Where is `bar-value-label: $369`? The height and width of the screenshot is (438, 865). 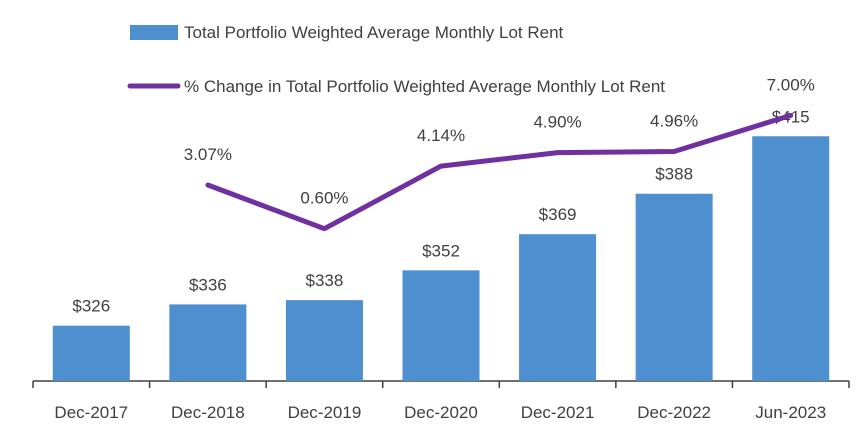 bar-value-label: $369 is located at coordinates (558, 214).